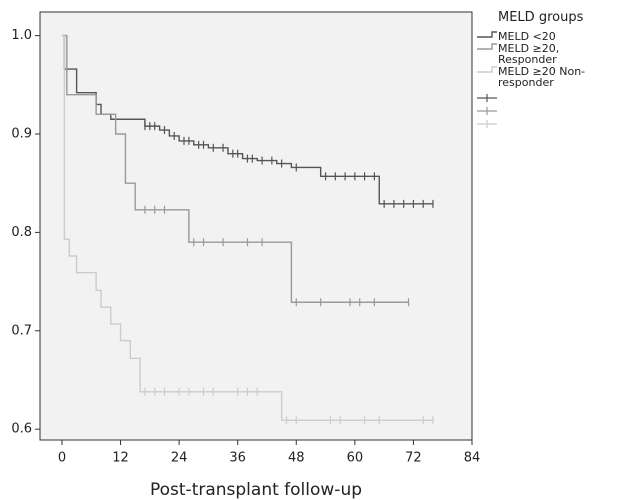  I want to click on x-axis-label: Post-transplant follow-up, so click(256, 490).